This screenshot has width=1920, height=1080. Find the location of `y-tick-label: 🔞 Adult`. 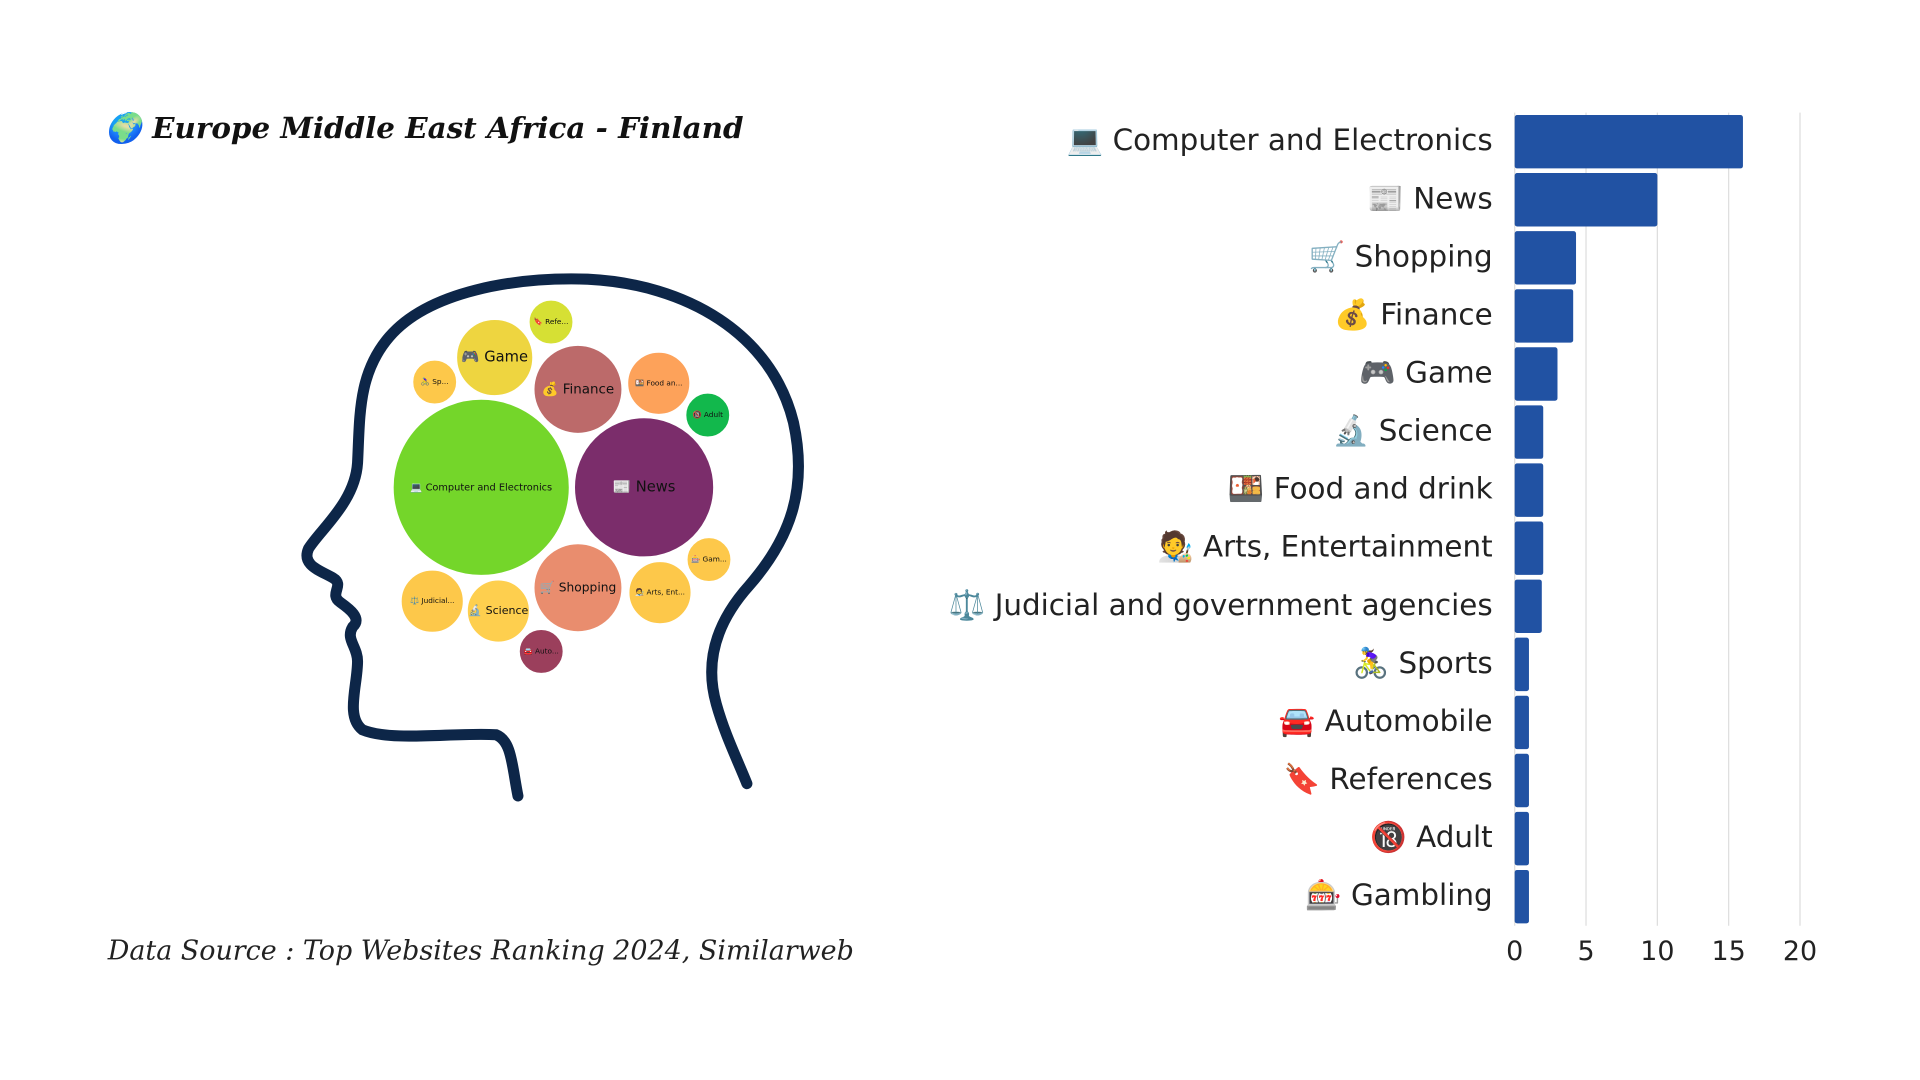

y-tick-label: 🔞 Adult is located at coordinates (1431, 837).